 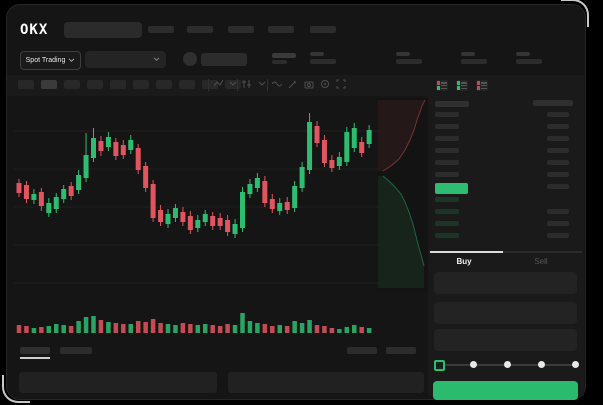 I want to click on slider-stop-0pct, so click(x=439, y=365).